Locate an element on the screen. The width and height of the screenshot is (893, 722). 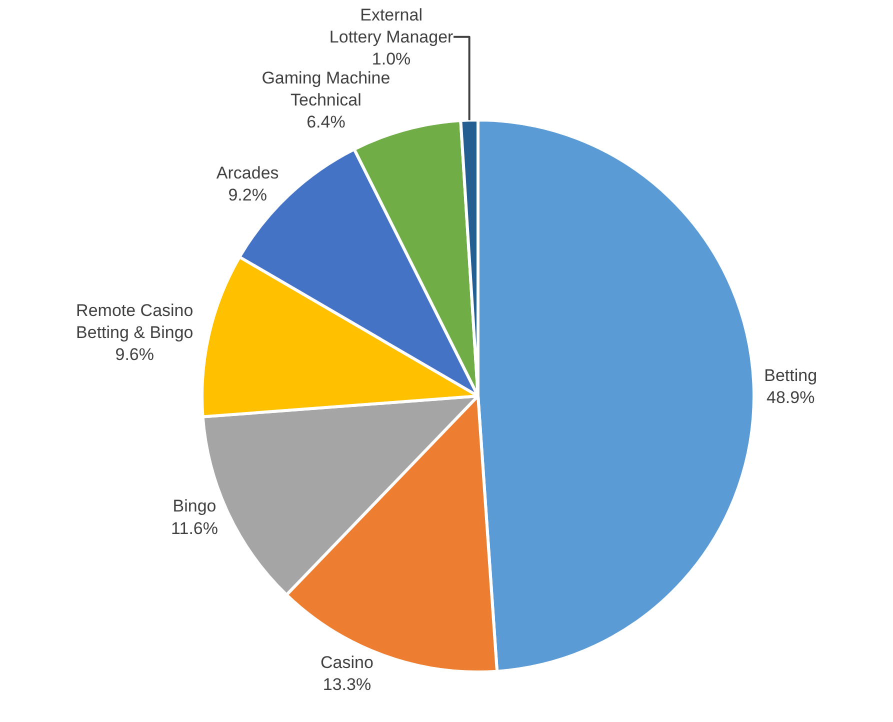
data-label: 9.2% is located at coordinates (247, 194).